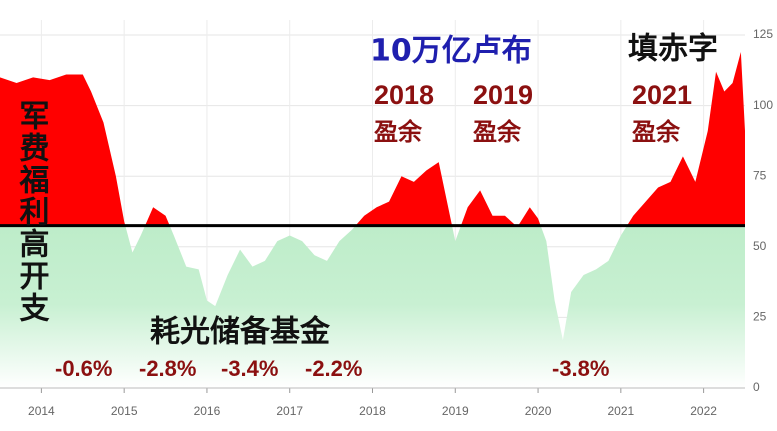 The width and height of the screenshot is (777, 431). What do you see at coordinates (41, 411) in the screenshot?
I see `x-tick-label: 2014` at bounding box center [41, 411].